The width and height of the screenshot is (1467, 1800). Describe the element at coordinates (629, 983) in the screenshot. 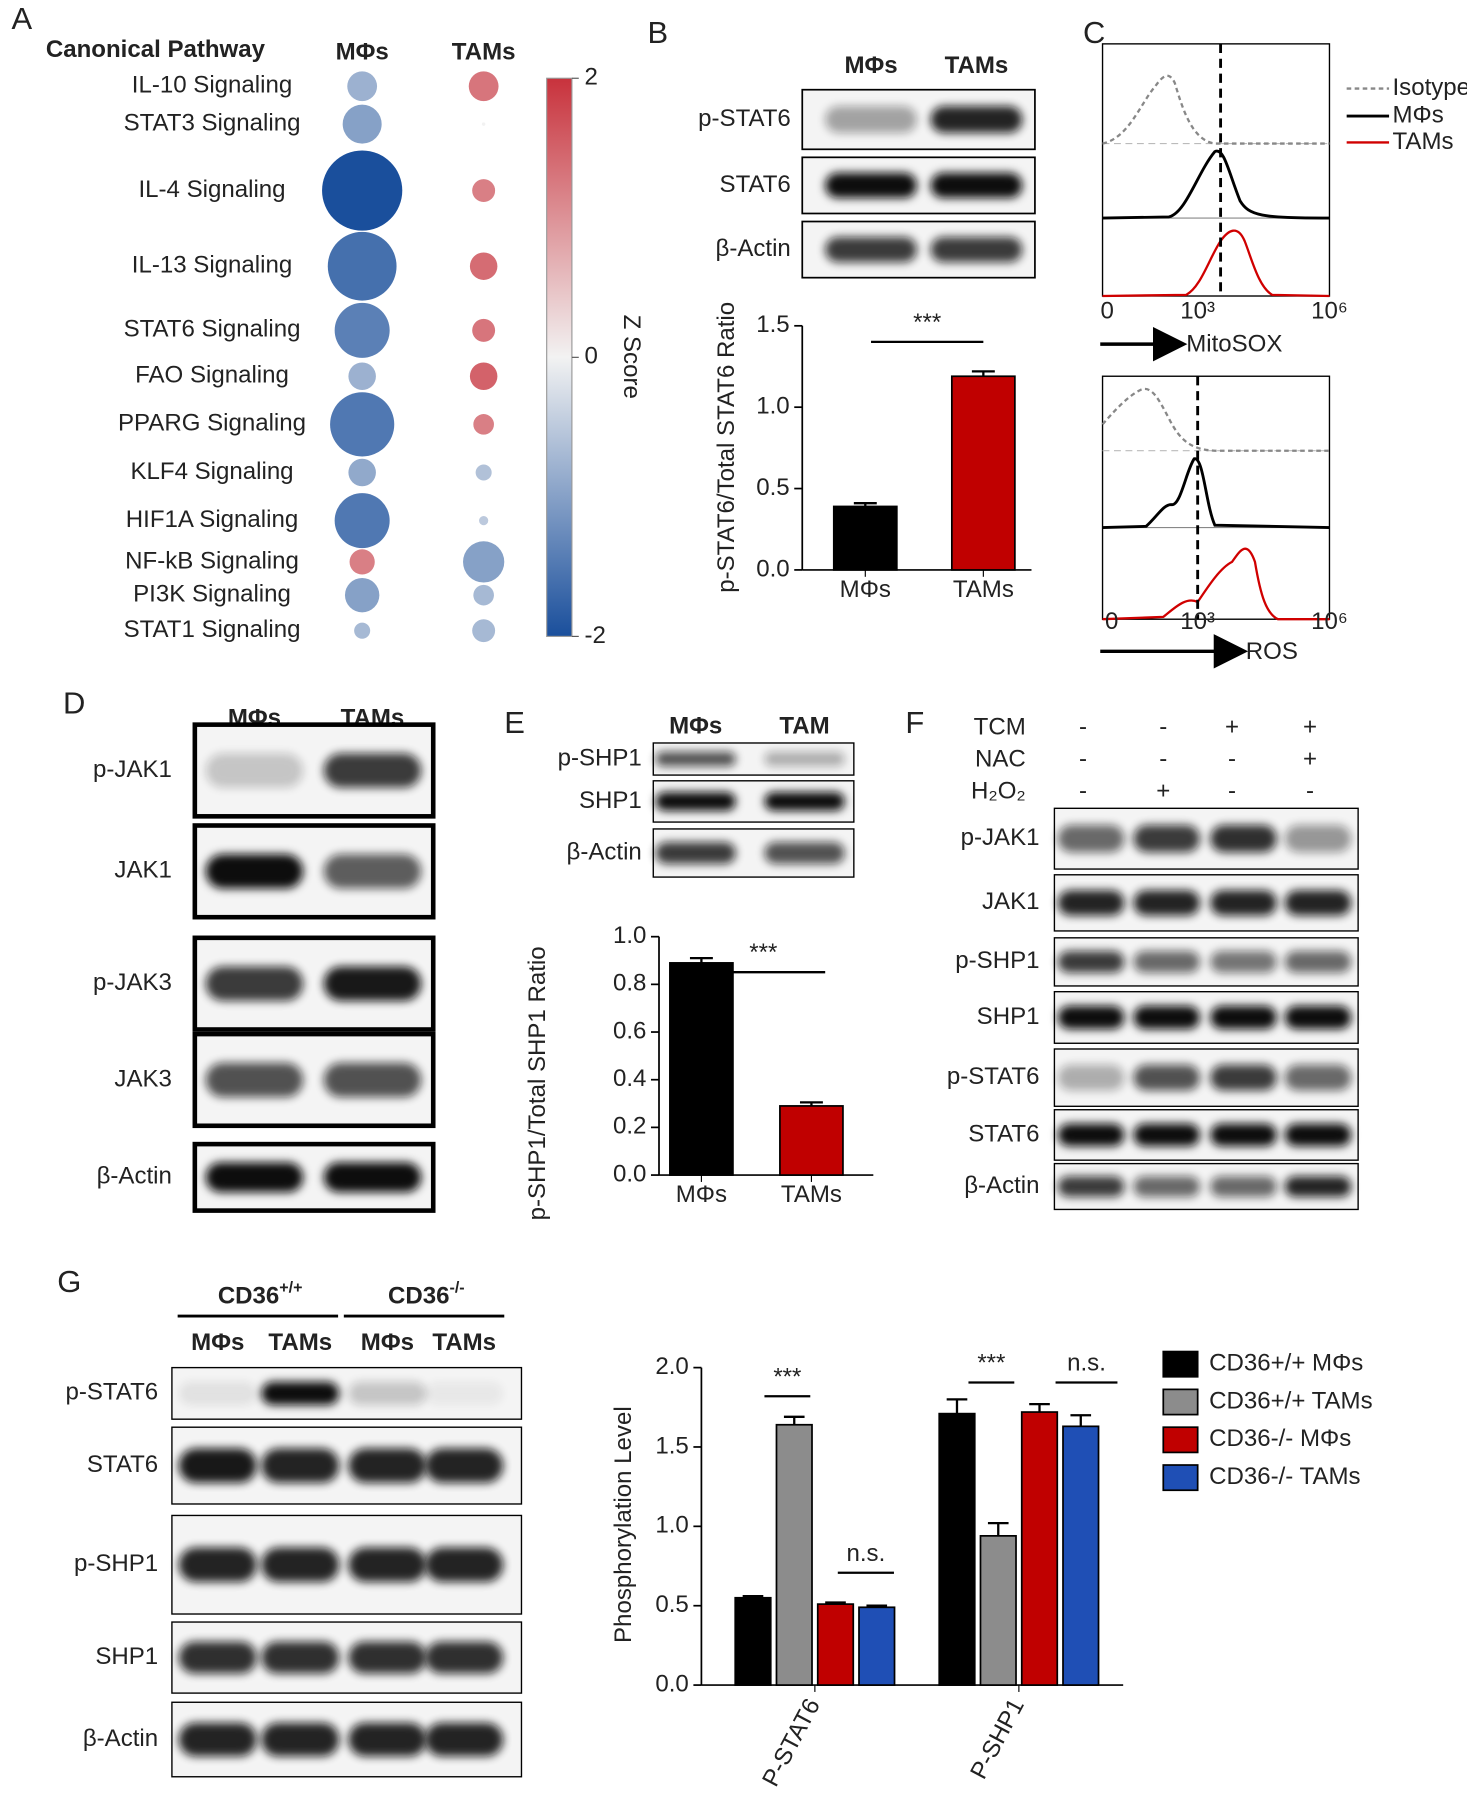

I see `y-tick-label: 0.8` at that location.